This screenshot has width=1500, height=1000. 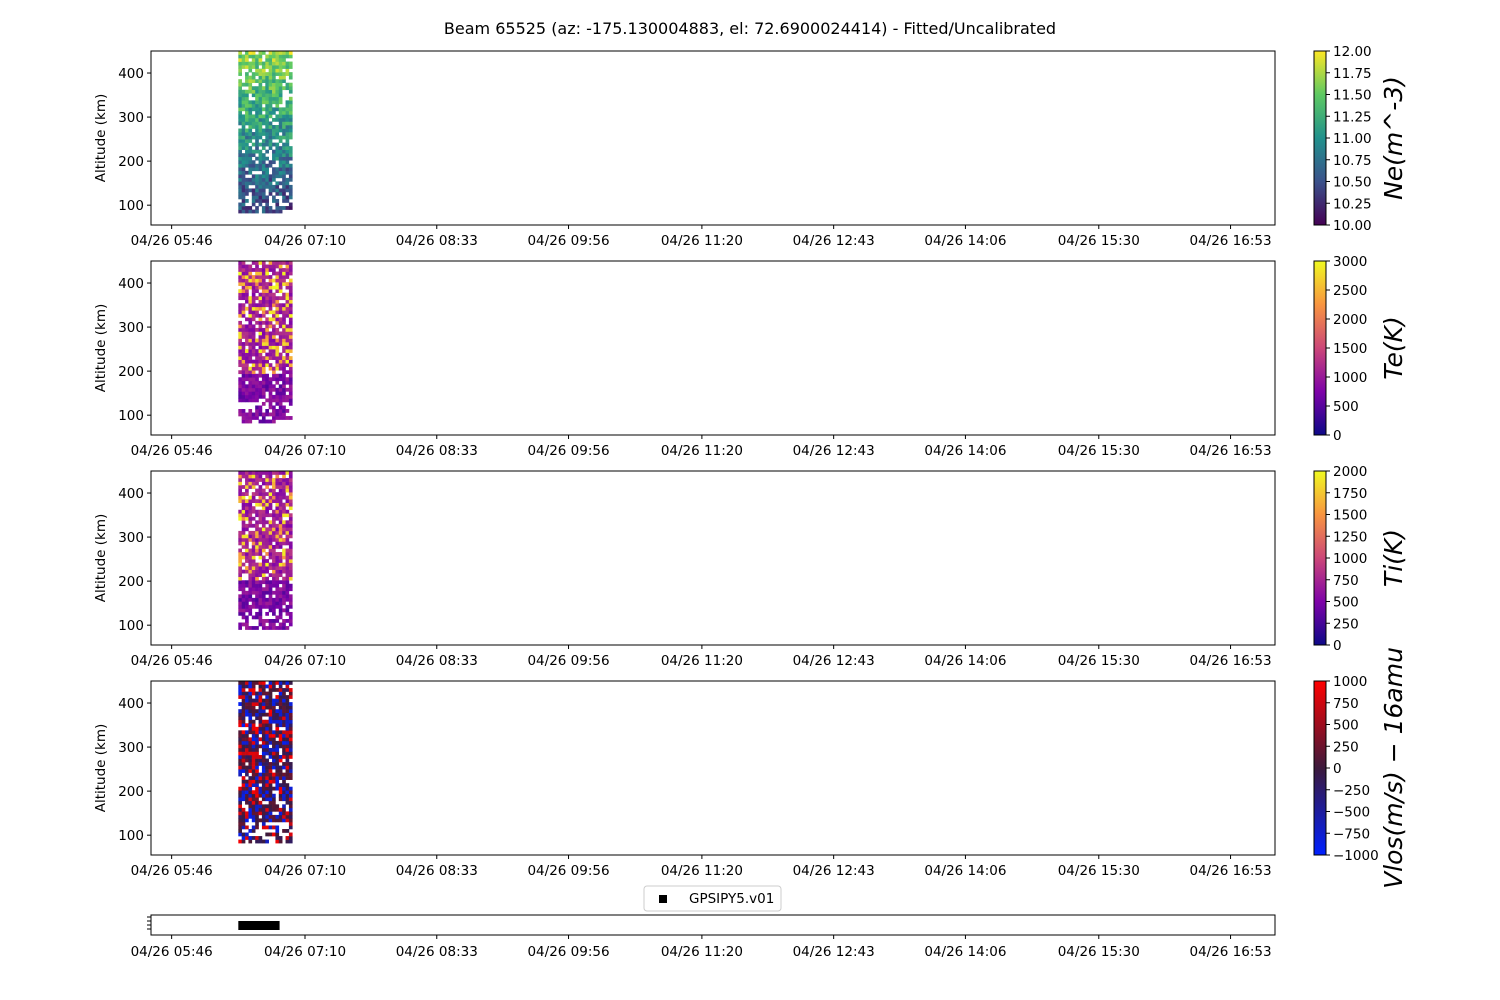 I want to click on y-tick-label: 100, so click(x=131, y=836).